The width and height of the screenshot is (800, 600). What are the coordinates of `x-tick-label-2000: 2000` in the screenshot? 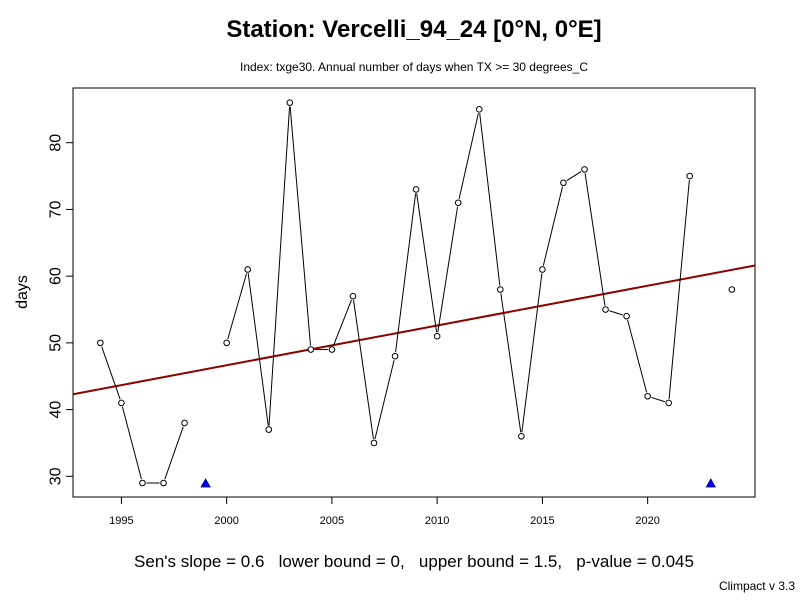 It's located at (226, 521).